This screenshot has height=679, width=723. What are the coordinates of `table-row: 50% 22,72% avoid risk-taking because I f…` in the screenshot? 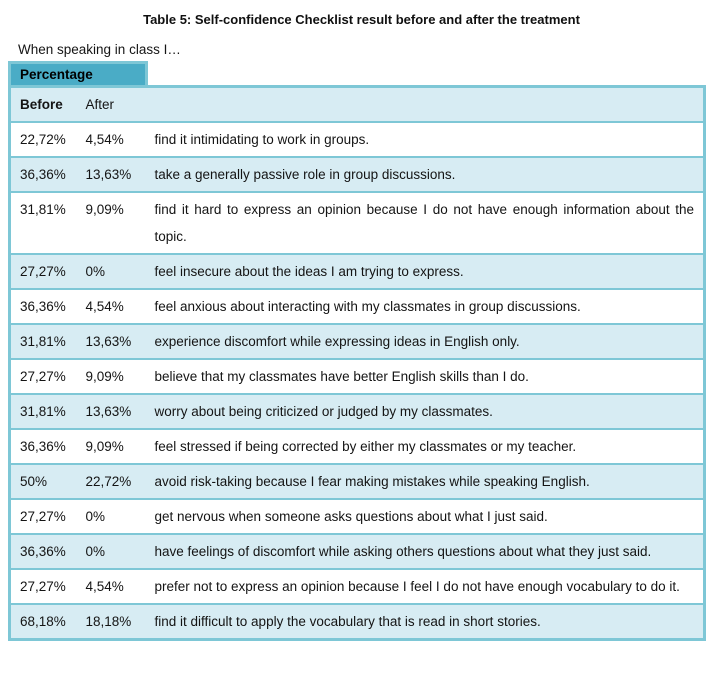 It's located at (357, 481).